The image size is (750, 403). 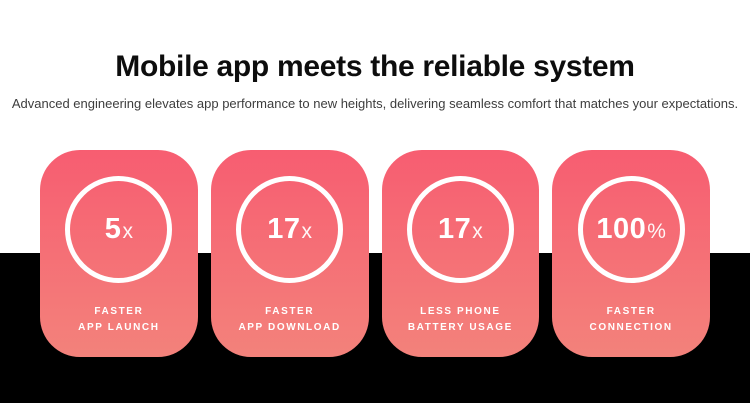 I want to click on stat-card-app-launch: 5 x FASTER APP LAUNCH, so click(x=119, y=253).